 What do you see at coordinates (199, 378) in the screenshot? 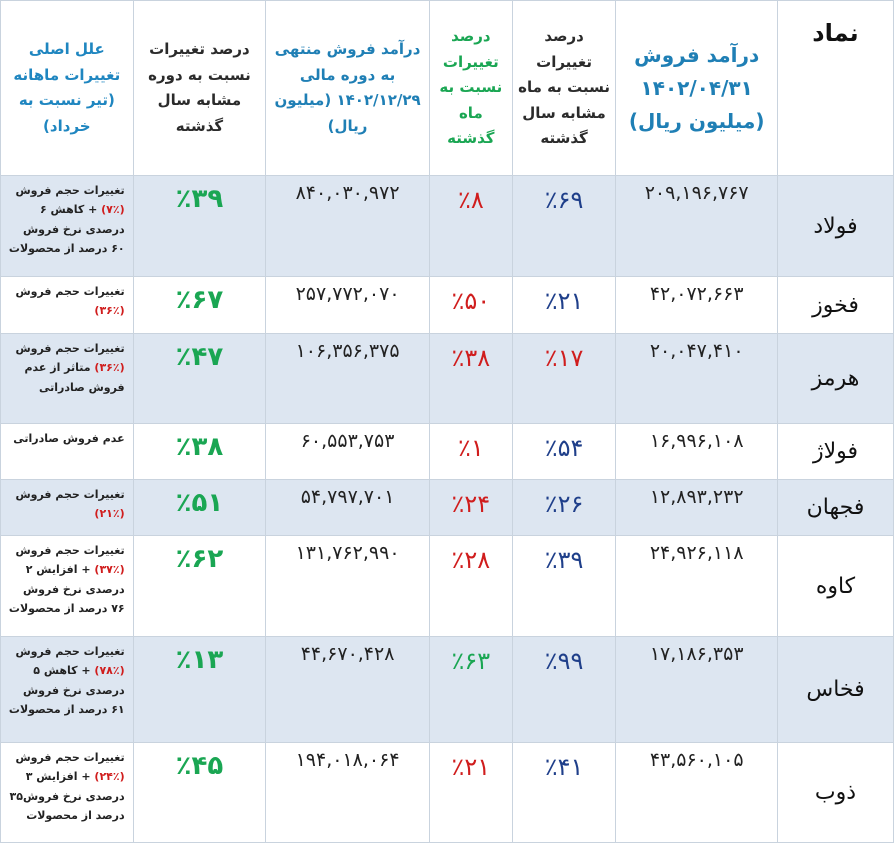
I see `fy-change-cell: ٪۴۷` at bounding box center [199, 378].